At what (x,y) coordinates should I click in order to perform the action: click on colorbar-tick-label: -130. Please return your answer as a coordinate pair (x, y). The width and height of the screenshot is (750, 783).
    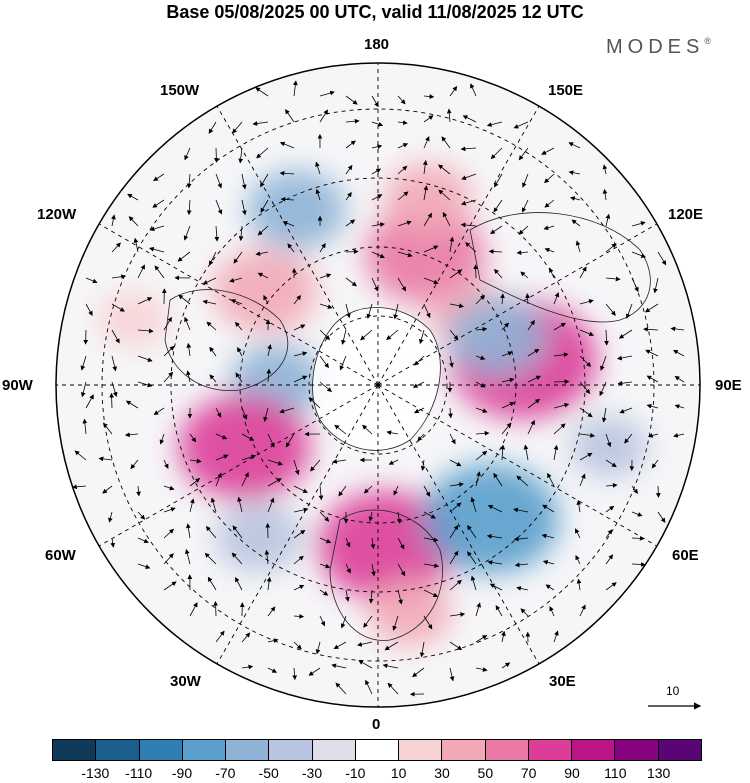
    Looking at the image, I should click on (95, 773).